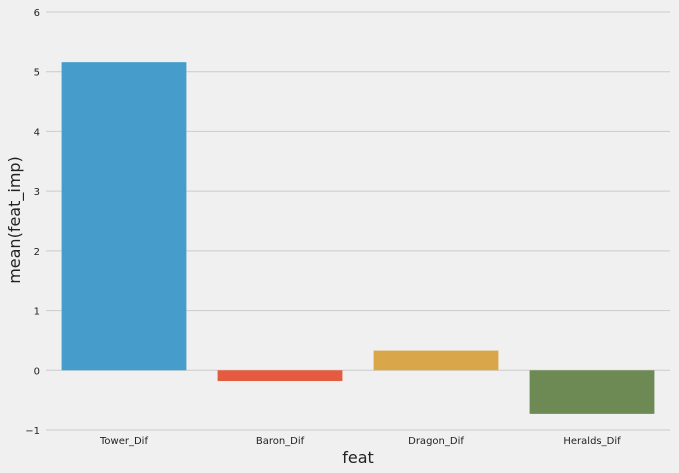 Image resolution: width=679 pixels, height=473 pixels. What do you see at coordinates (37, 132) in the screenshot?
I see `y-tick-label: 4` at bounding box center [37, 132].